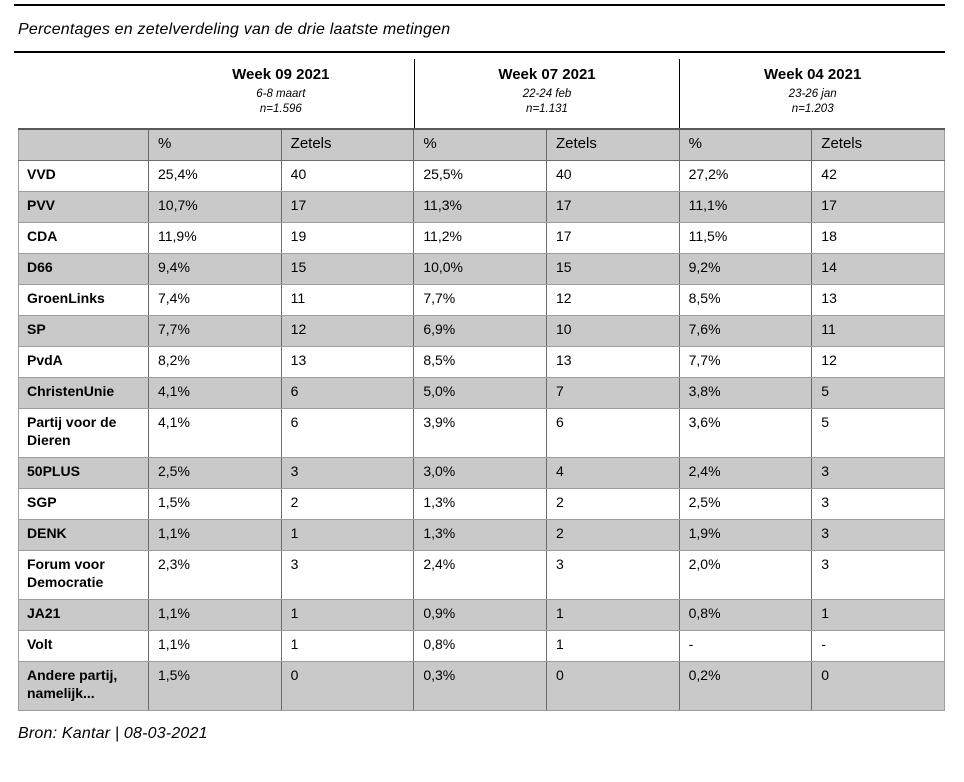 This screenshot has width=964, height=782. I want to click on table-row: 50PLUS 2,5% 3 3,0% 4 2,4% 3, so click(481, 473).